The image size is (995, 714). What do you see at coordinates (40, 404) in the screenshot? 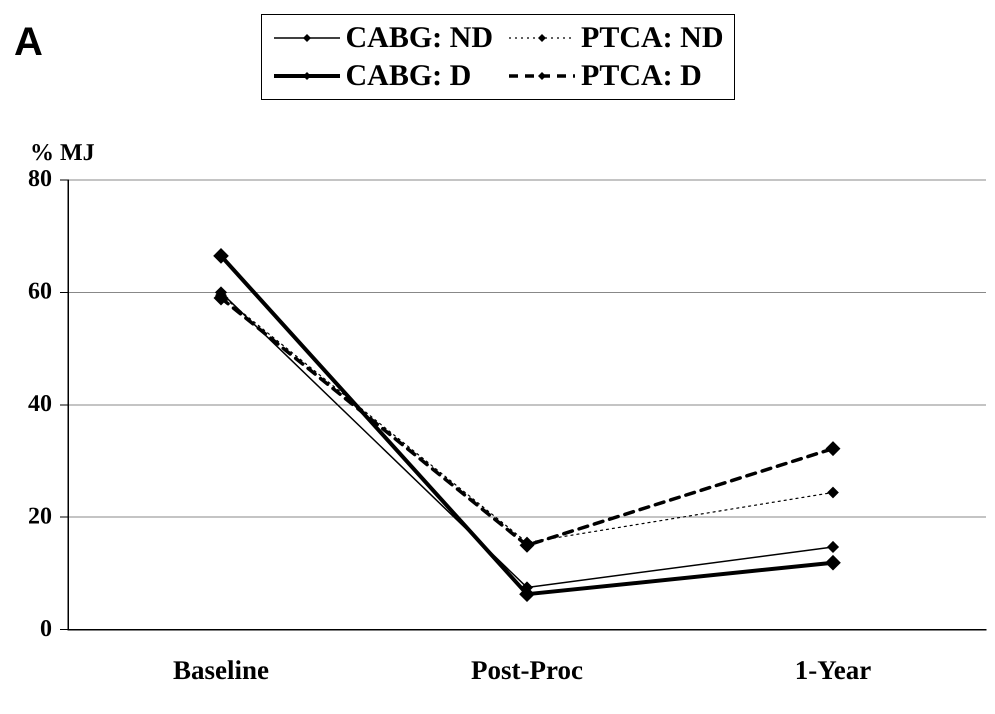
I see `y-tick-label: 40` at bounding box center [40, 404].